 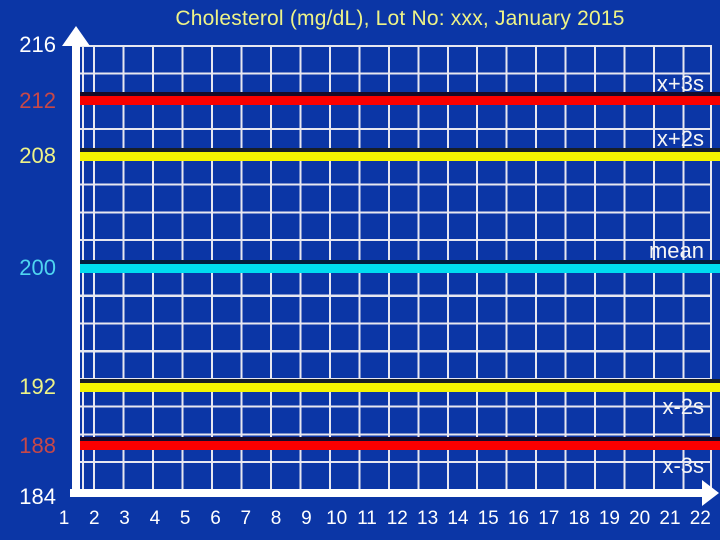 What do you see at coordinates (37, 155) in the screenshot?
I see `y-tick-label: 208` at bounding box center [37, 155].